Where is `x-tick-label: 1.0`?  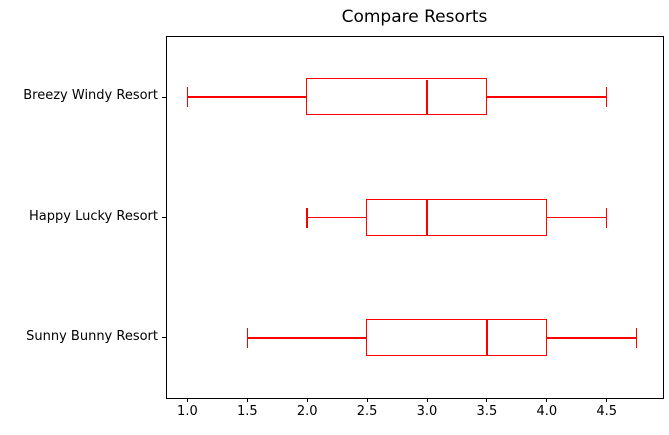 x-tick-label: 1.0 is located at coordinates (187, 411).